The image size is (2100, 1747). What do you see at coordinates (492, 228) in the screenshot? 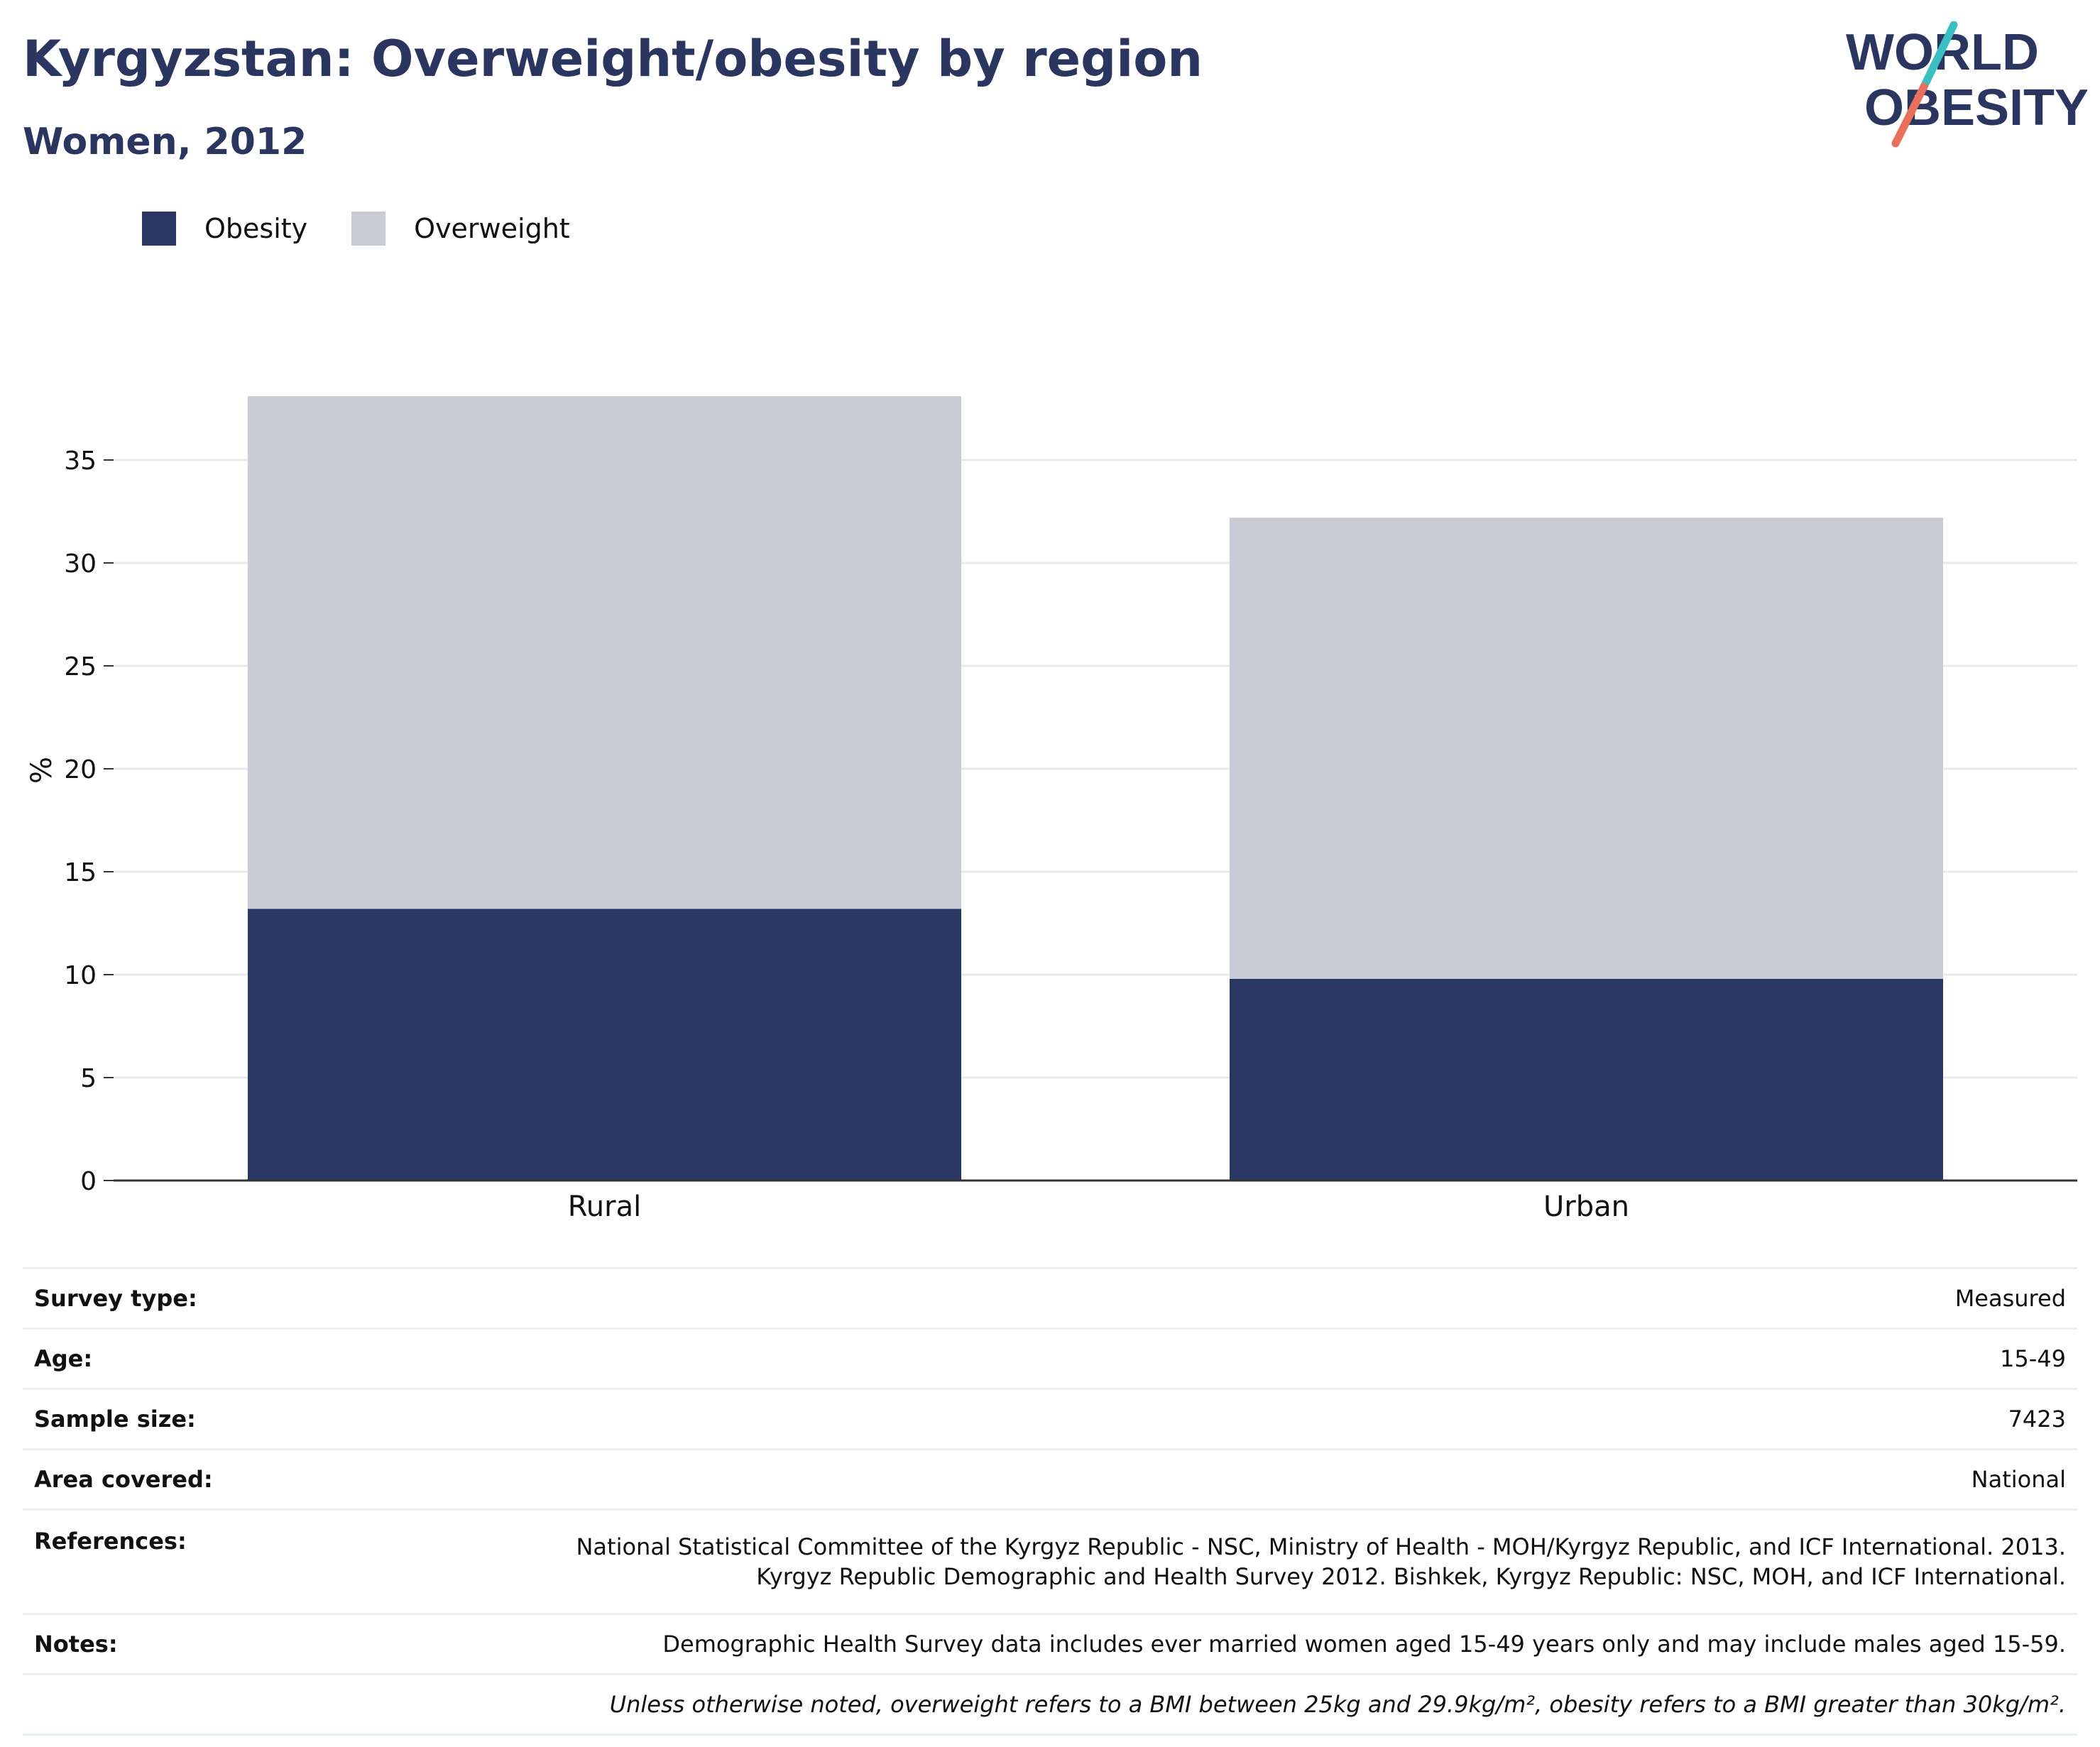
I see `legend-label-overweight: Overweight` at bounding box center [492, 228].